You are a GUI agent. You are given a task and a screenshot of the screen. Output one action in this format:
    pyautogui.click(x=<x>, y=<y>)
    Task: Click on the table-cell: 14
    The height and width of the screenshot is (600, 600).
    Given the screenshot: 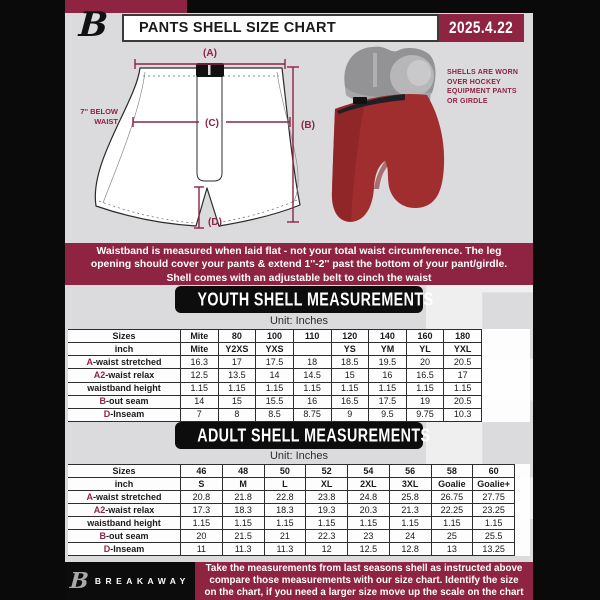 What is the action you would take?
    pyautogui.click(x=199, y=401)
    